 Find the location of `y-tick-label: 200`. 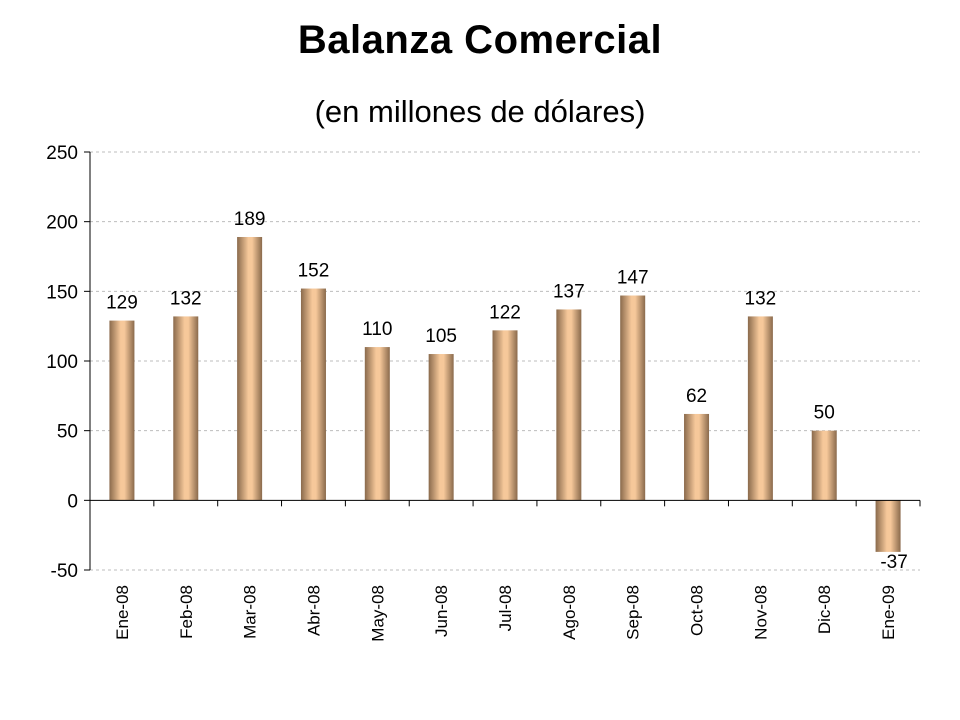

y-tick-label: 200 is located at coordinates (62, 223).